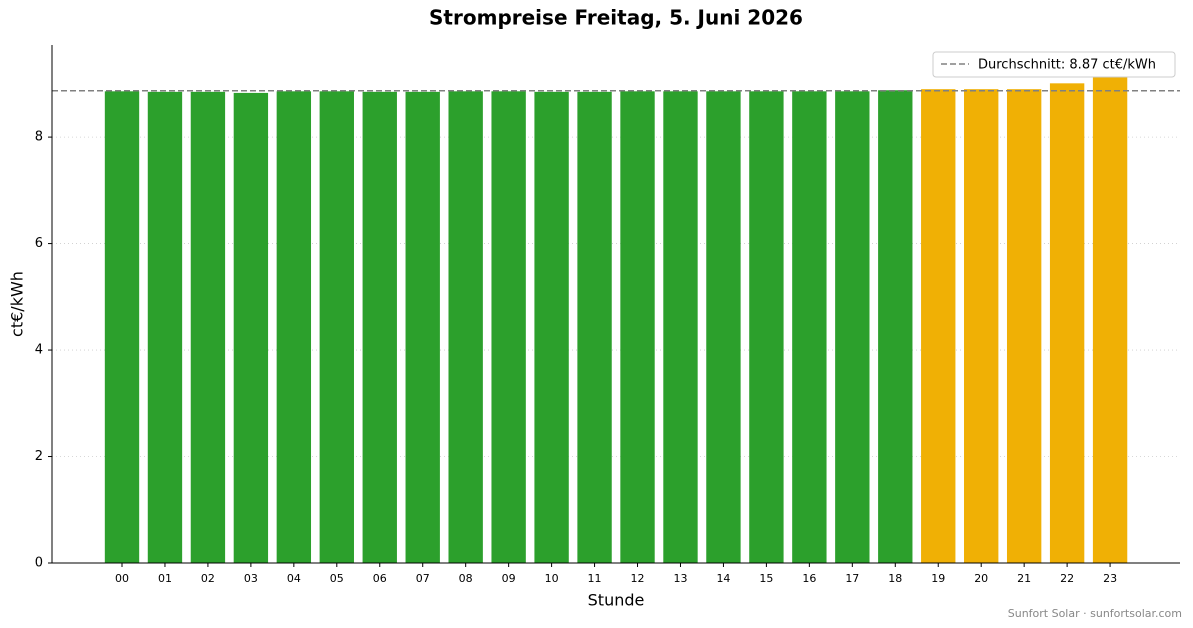 Image resolution: width=1193 pixels, height=628 pixels. Describe the element at coordinates (337, 578) in the screenshot. I see `x-tick-label: 05` at that location.